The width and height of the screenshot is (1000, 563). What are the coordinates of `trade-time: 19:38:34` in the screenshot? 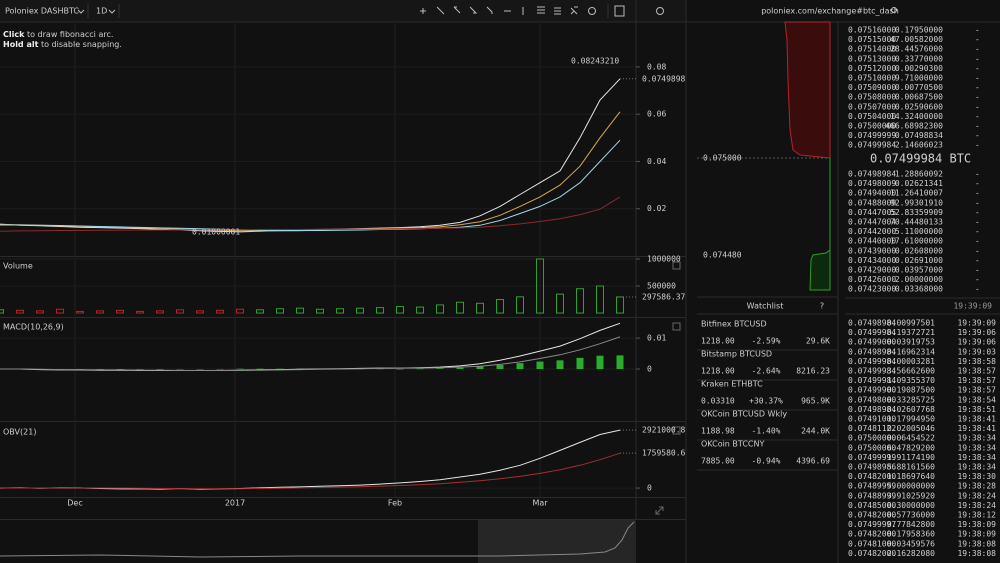 It's located at (976, 457).